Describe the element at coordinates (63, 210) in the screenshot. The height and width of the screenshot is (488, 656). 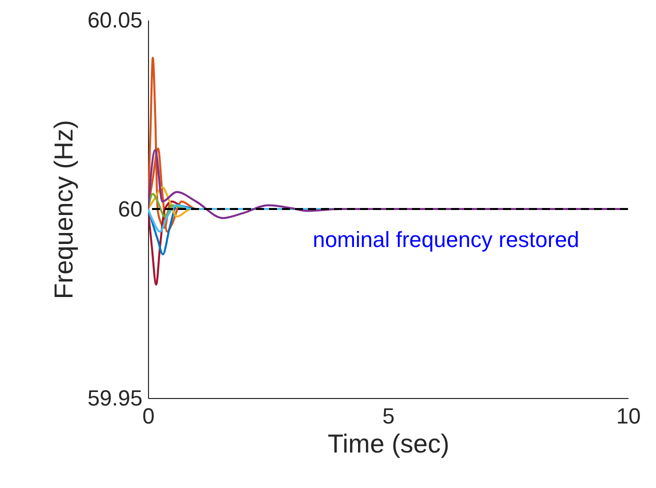
I see `y-axis-title: Frequency (Hz)` at that location.